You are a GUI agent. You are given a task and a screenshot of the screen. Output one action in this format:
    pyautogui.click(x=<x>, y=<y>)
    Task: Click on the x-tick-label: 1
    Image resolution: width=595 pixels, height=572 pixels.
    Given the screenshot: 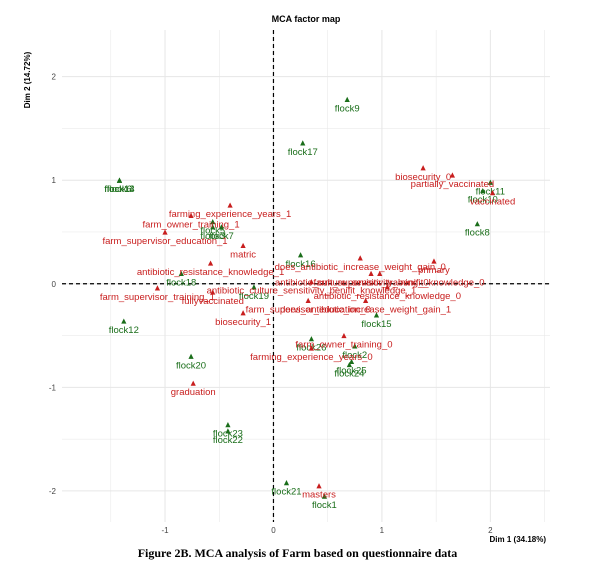 What is the action you would take?
    pyautogui.click(x=382, y=530)
    